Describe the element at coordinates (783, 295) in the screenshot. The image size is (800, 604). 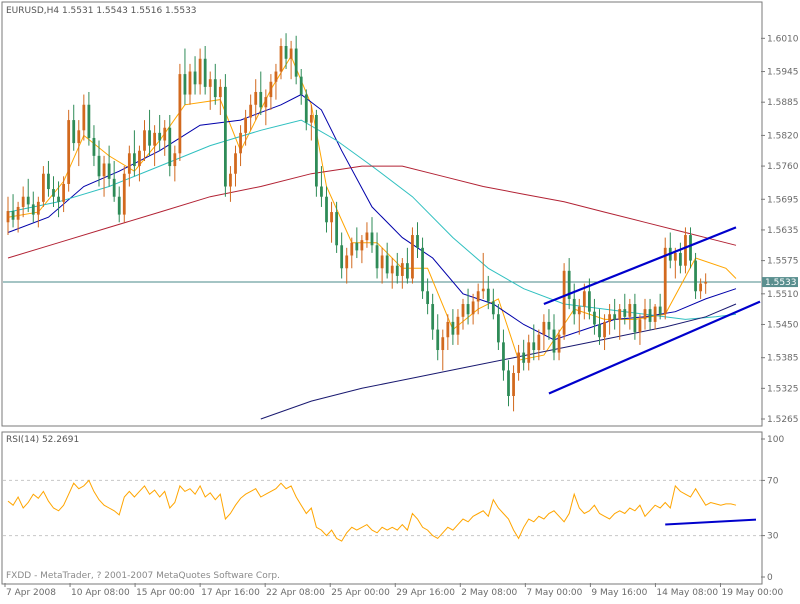
I see `y-tick-label: 1.5510` at that location.